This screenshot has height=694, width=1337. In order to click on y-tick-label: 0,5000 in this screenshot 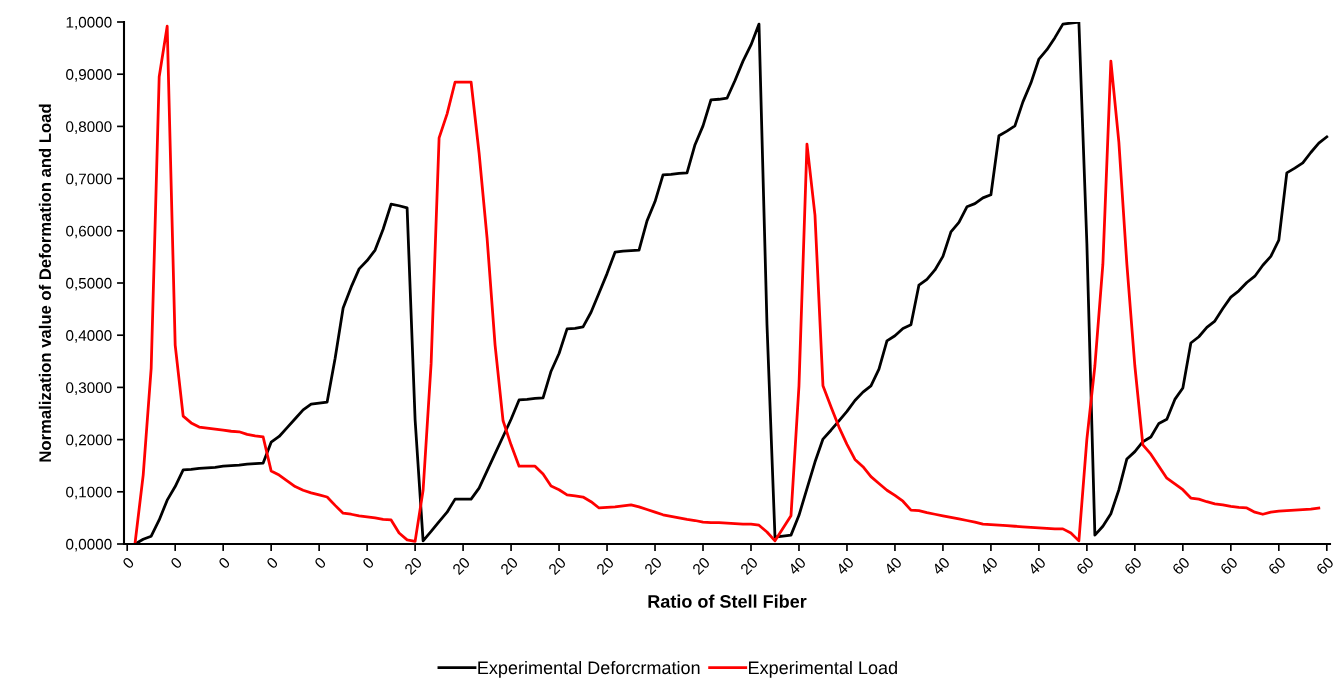, I will do `click(89, 284)`.